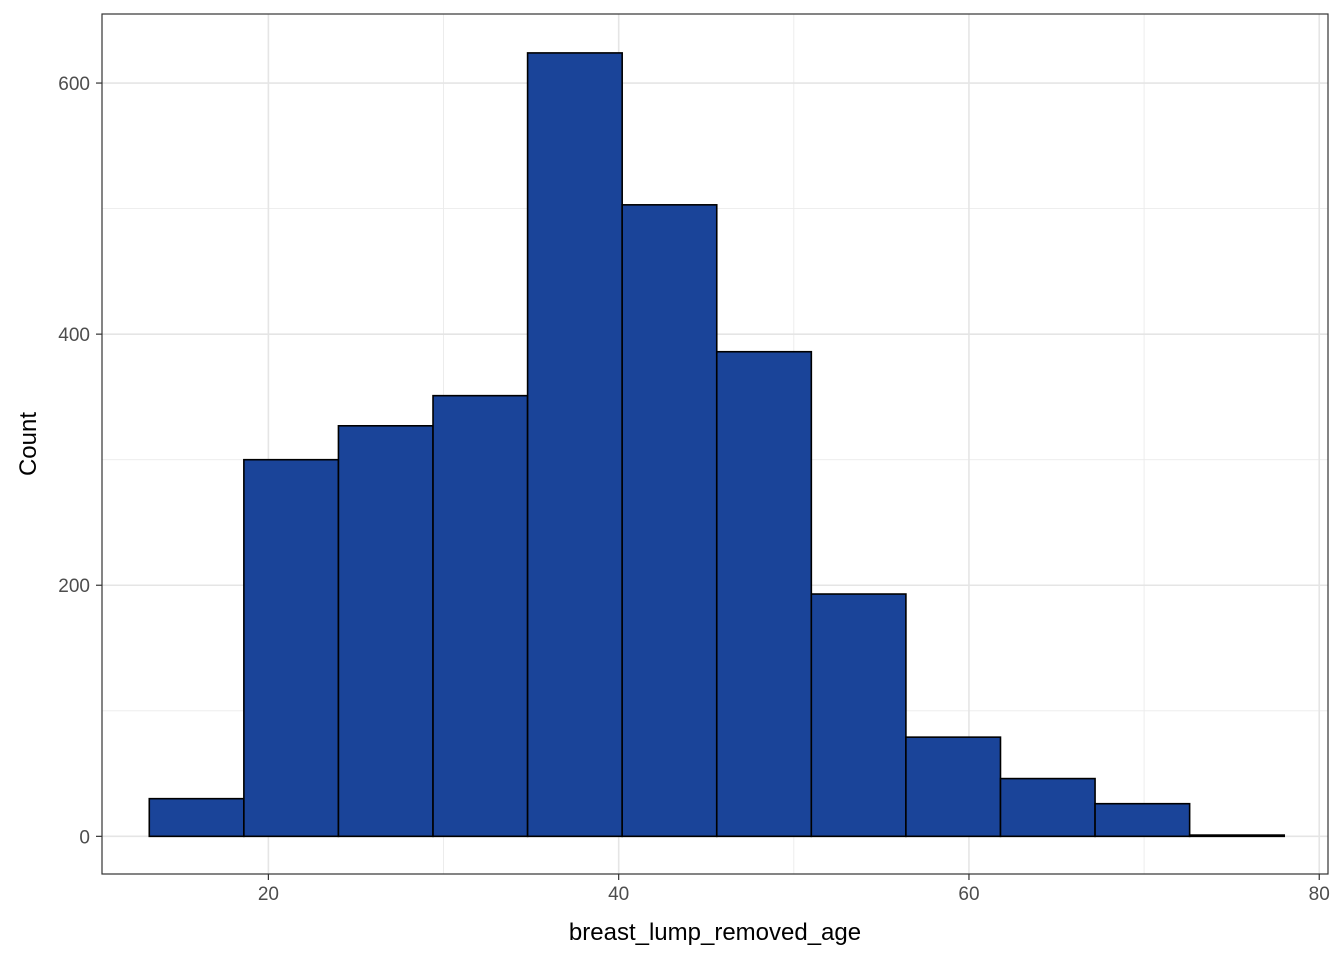  What do you see at coordinates (794, 889) in the screenshot?
I see `x-axis-ticks: 20 40 60 80` at bounding box center [794, 889].